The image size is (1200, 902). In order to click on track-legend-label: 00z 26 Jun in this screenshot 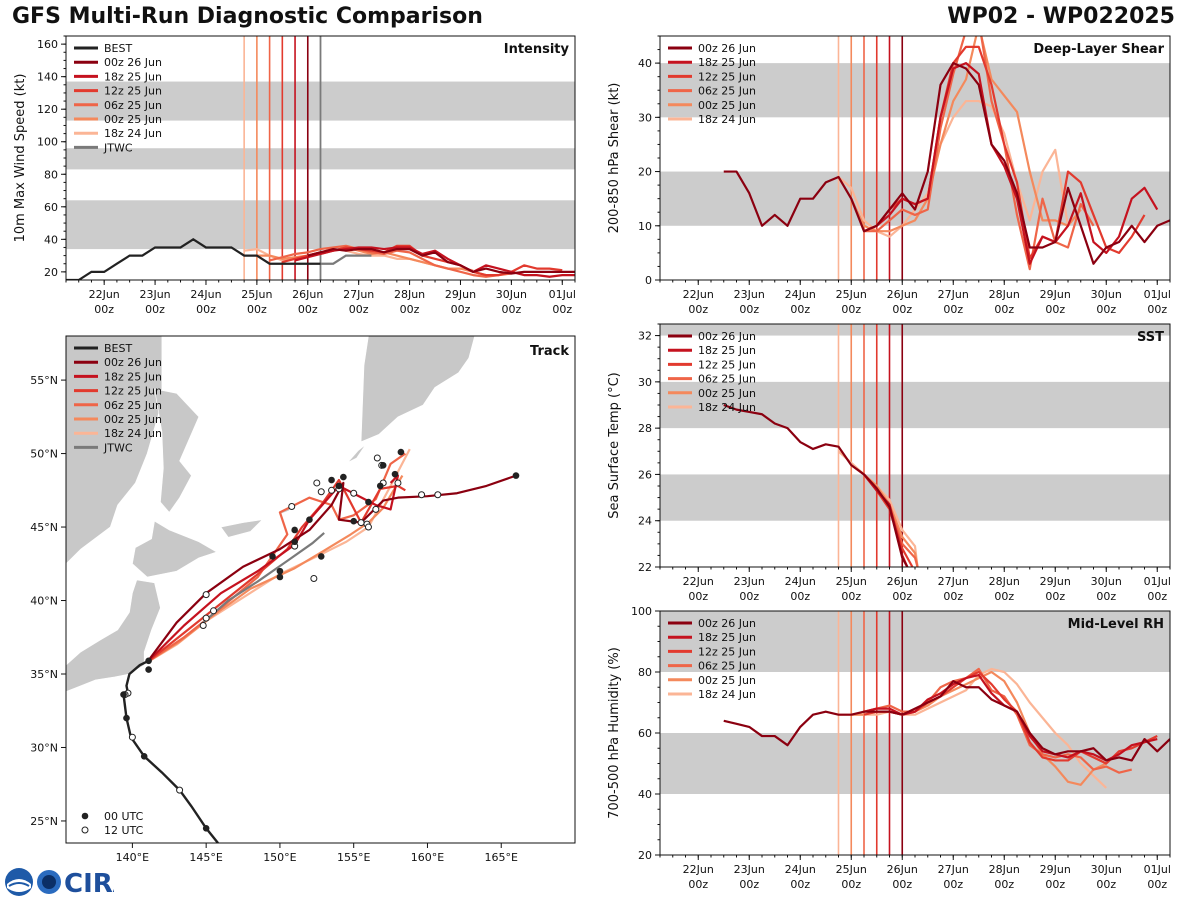, I will do `click(133, 362)`.